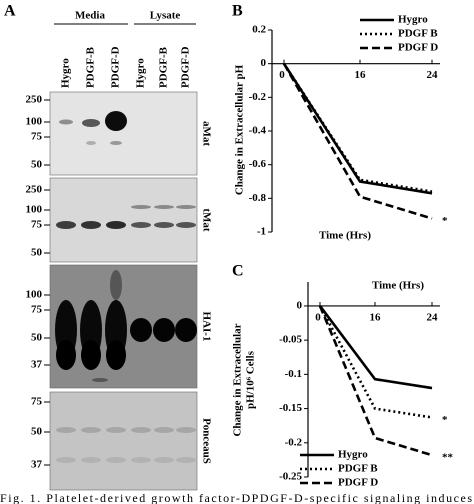 This screenshot has height=504, width=474. I want to click on group-label: Media, so click(90, 16).